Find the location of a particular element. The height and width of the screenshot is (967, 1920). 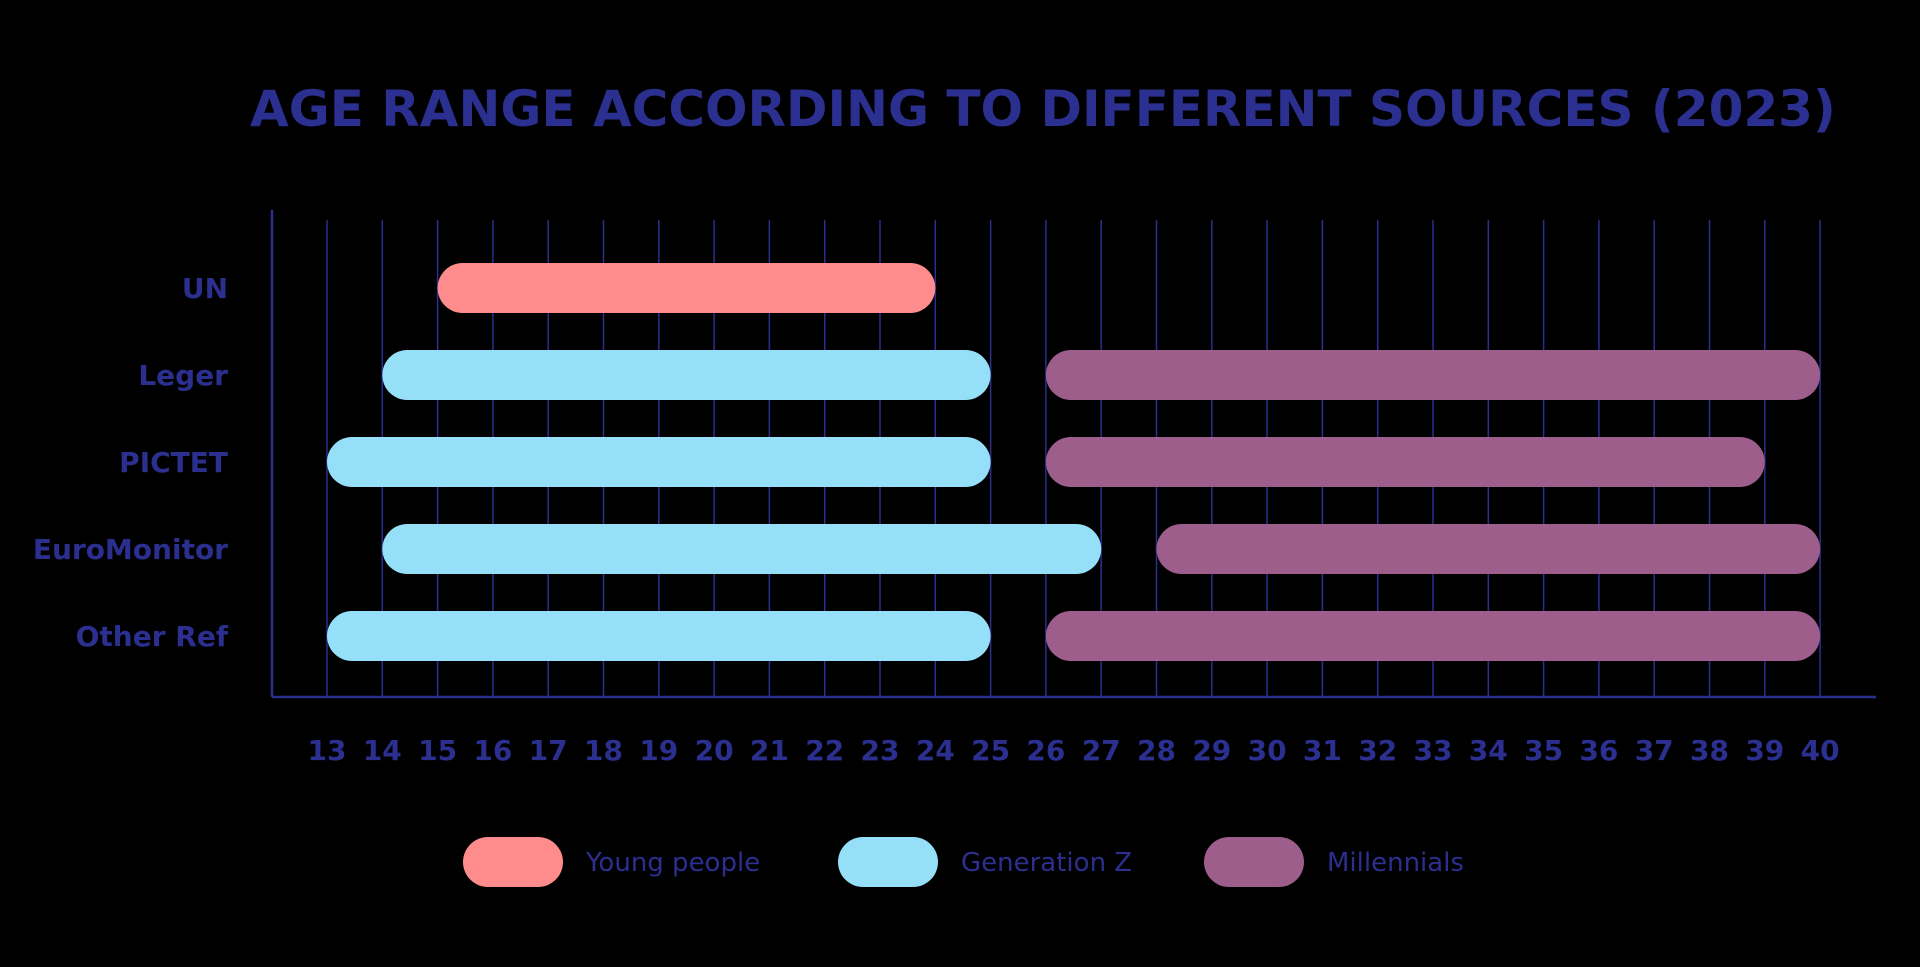

x-tick-label: 16 is located at coordinates (492, 750).